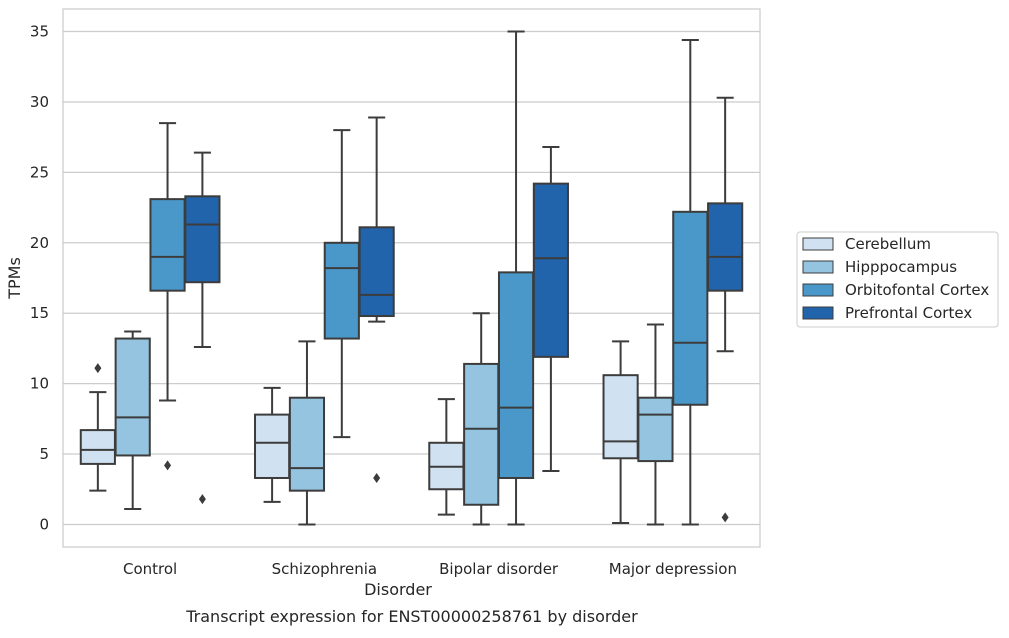 Image resolution: width=1009 pixels, height=638 pixels. What do you see at coordinates (39, 243) in the screenshot?
I see `y-tick-label: 20` at bounding box center [39, 243].